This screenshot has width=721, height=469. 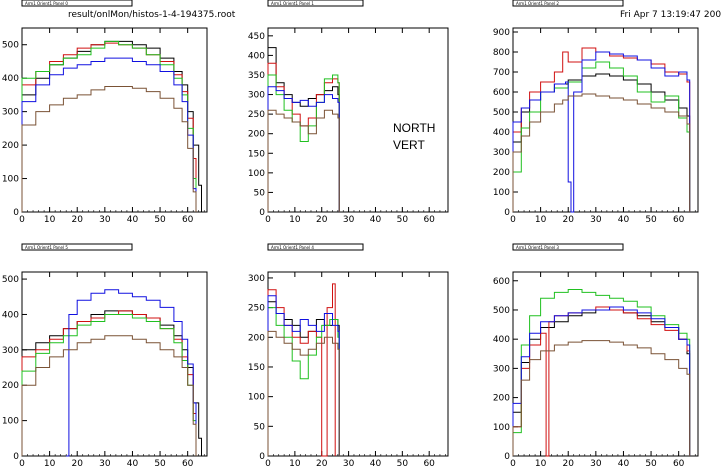 What do you see at coordinates (537, 3) in the screenshot?
I see `panel-title: Arm1 Orient1 Panel 2` at bounding box center [537, 3].